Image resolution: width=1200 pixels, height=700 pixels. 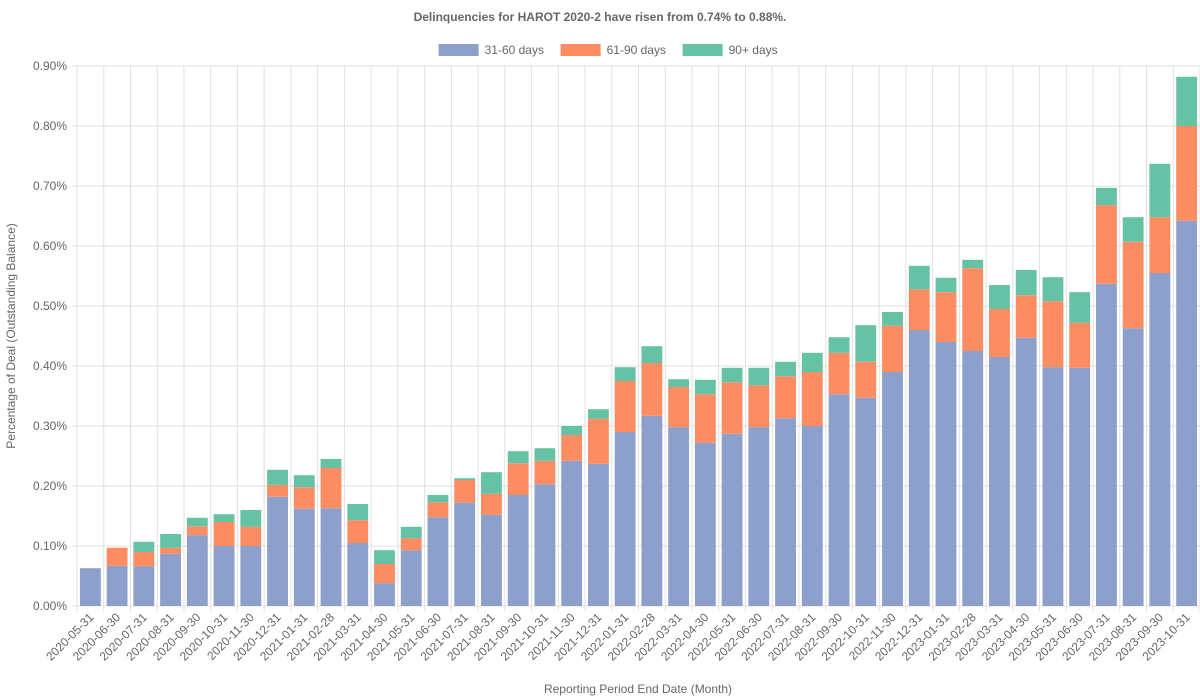 I want to click on legend-label: 61-90 days, so click(x=636, y=50).